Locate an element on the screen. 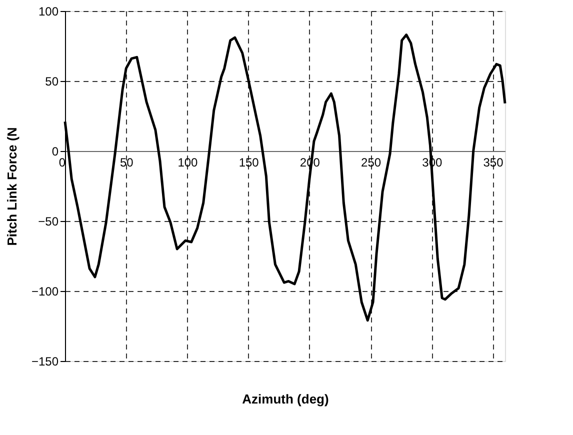 The image size is (573, 435). x-tick-label: 50 is located at coordinates (127, 163).